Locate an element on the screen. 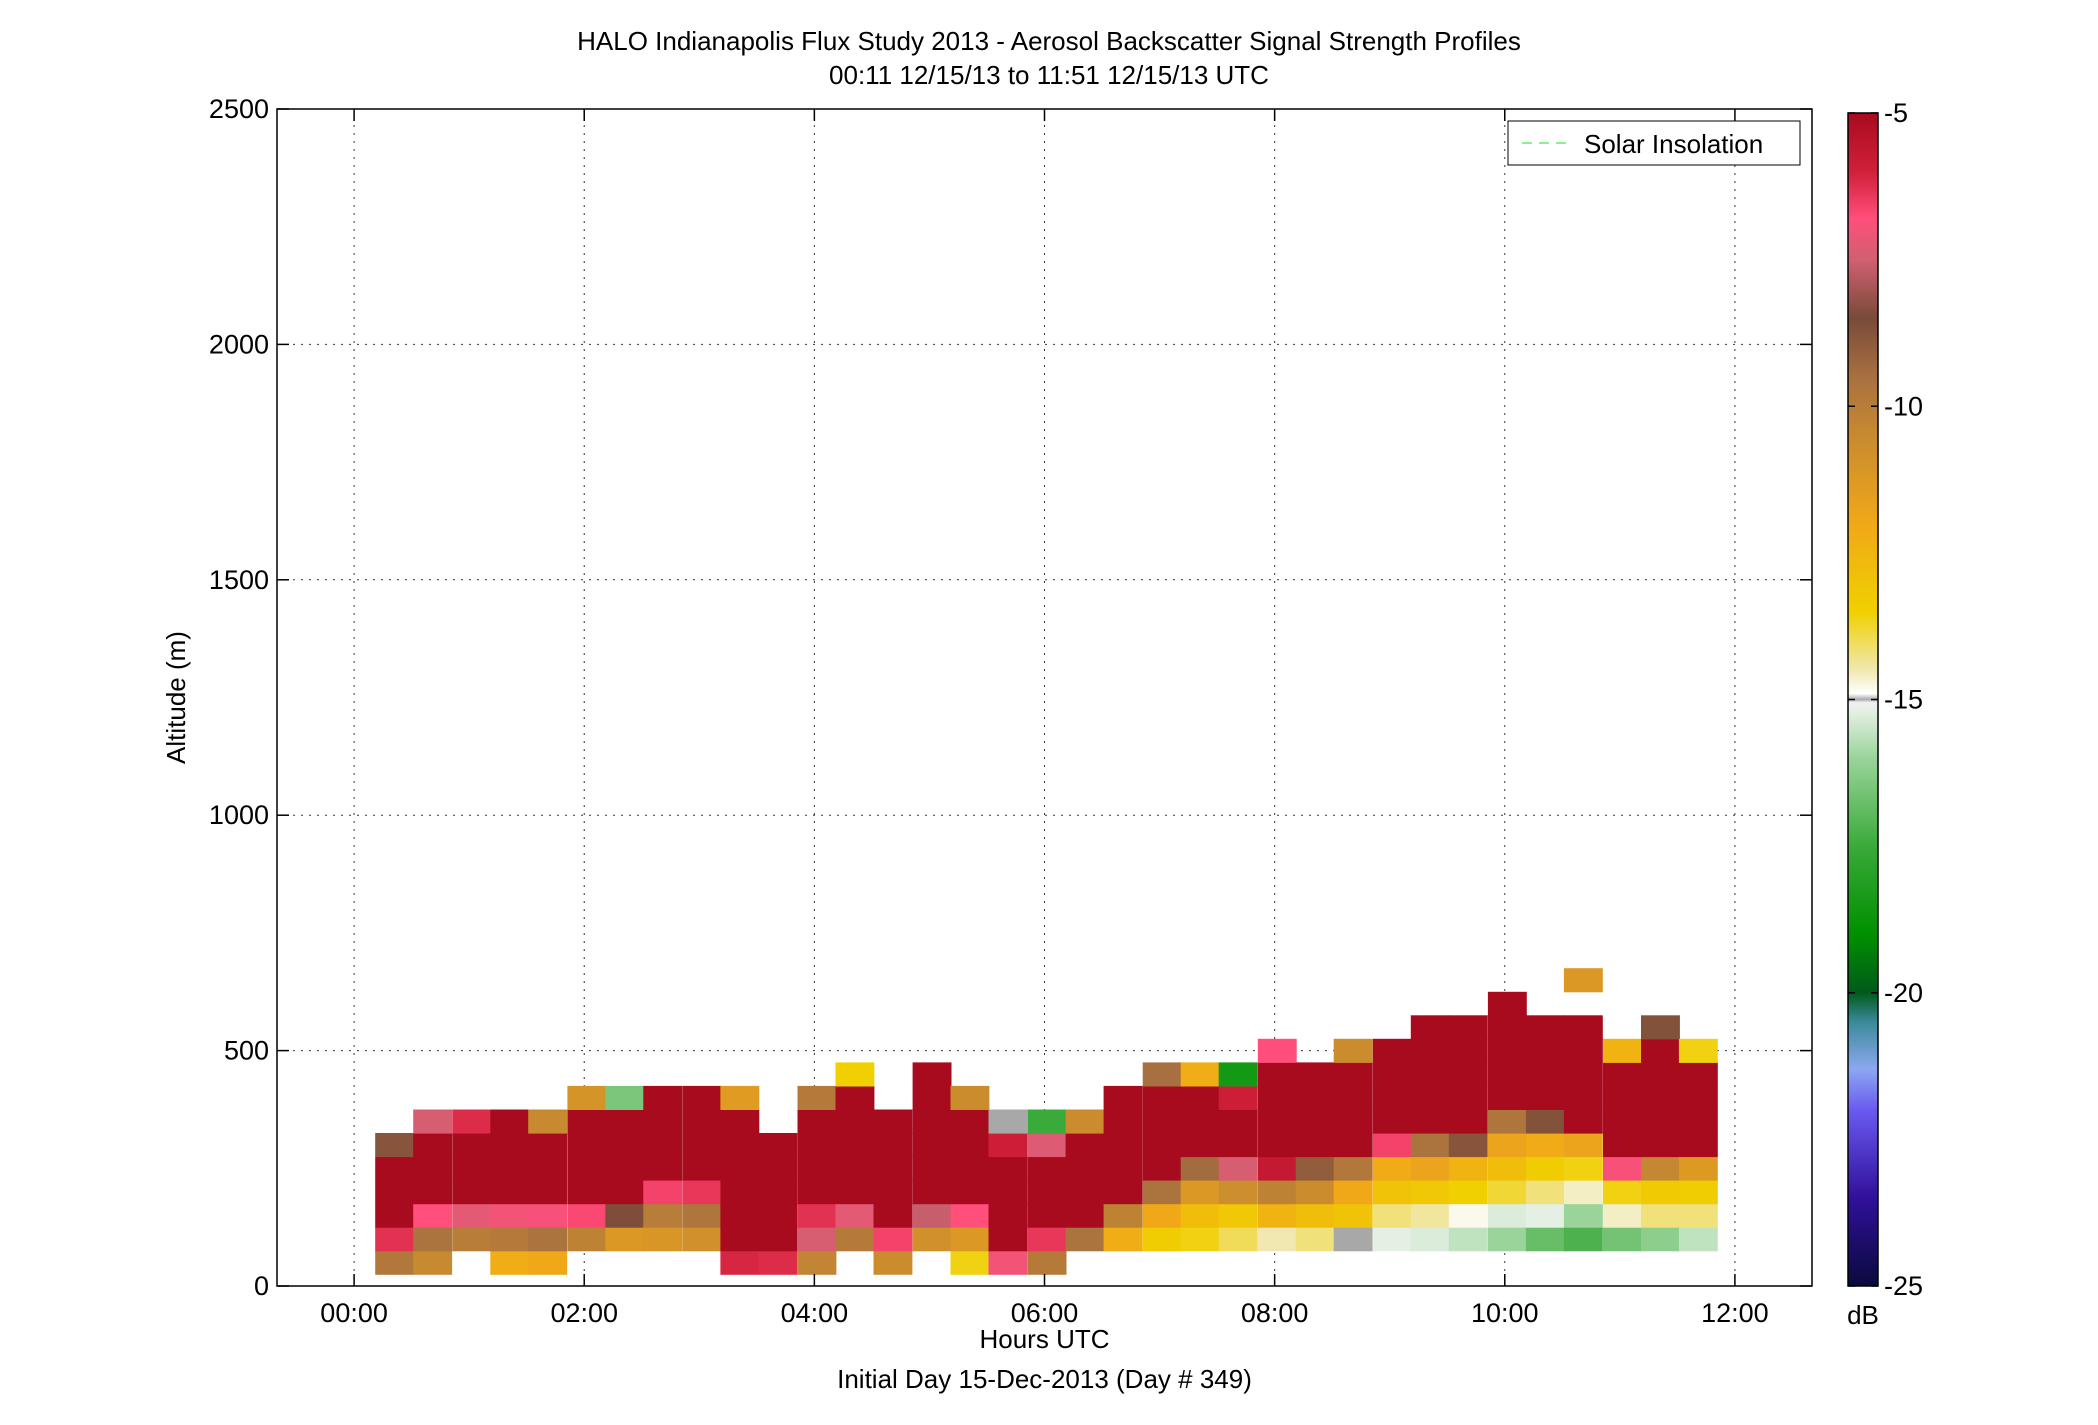 The image size is (2098, 1425). x-tick-labels: 00:00 02:00 04:00 06:00 08:00 10:00 12:00 is located at coordinates (1044, 1313).